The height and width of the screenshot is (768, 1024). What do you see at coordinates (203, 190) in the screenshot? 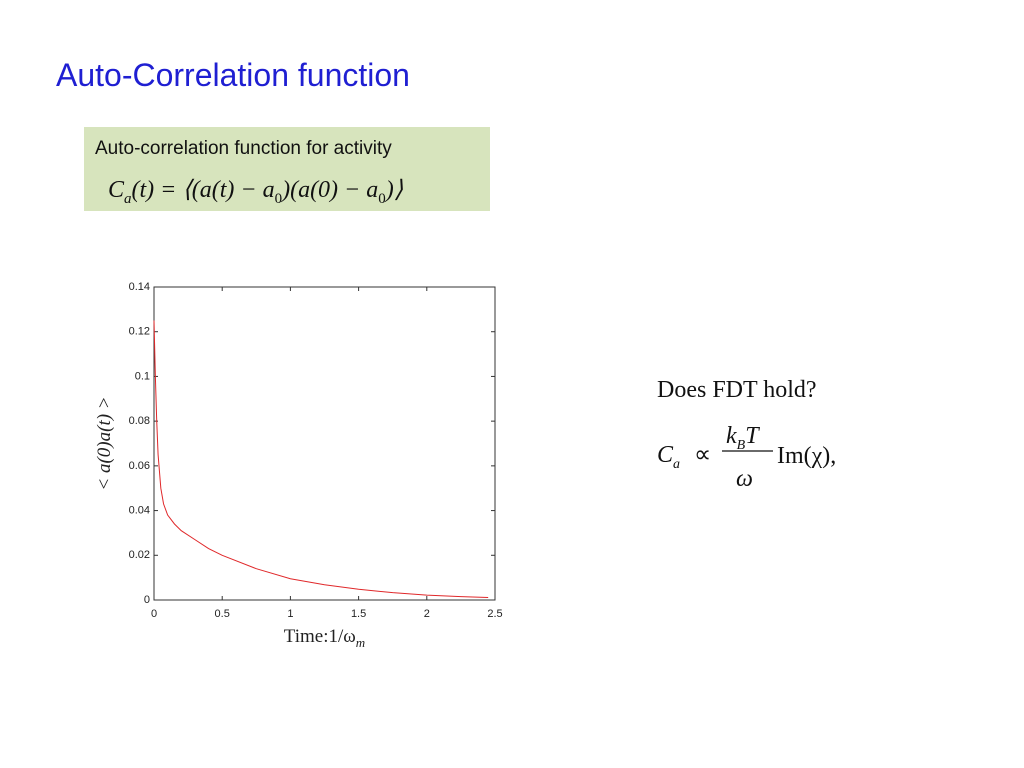
I see `formula-part: (t) = ⟨(a(t) − a` at bounding box center [203, 190].